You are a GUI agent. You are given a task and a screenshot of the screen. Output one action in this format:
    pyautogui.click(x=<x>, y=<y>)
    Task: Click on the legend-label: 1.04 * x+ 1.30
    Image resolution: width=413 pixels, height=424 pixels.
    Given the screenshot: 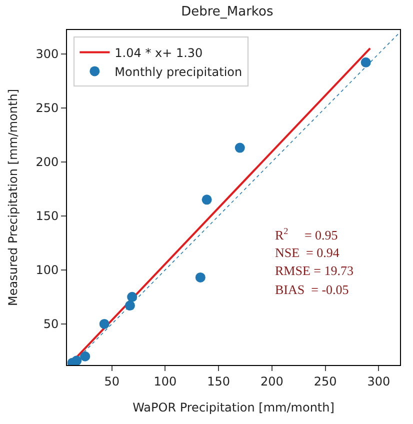 What is the action you would take?
    pyautogui.click(x=158, y=53)
    